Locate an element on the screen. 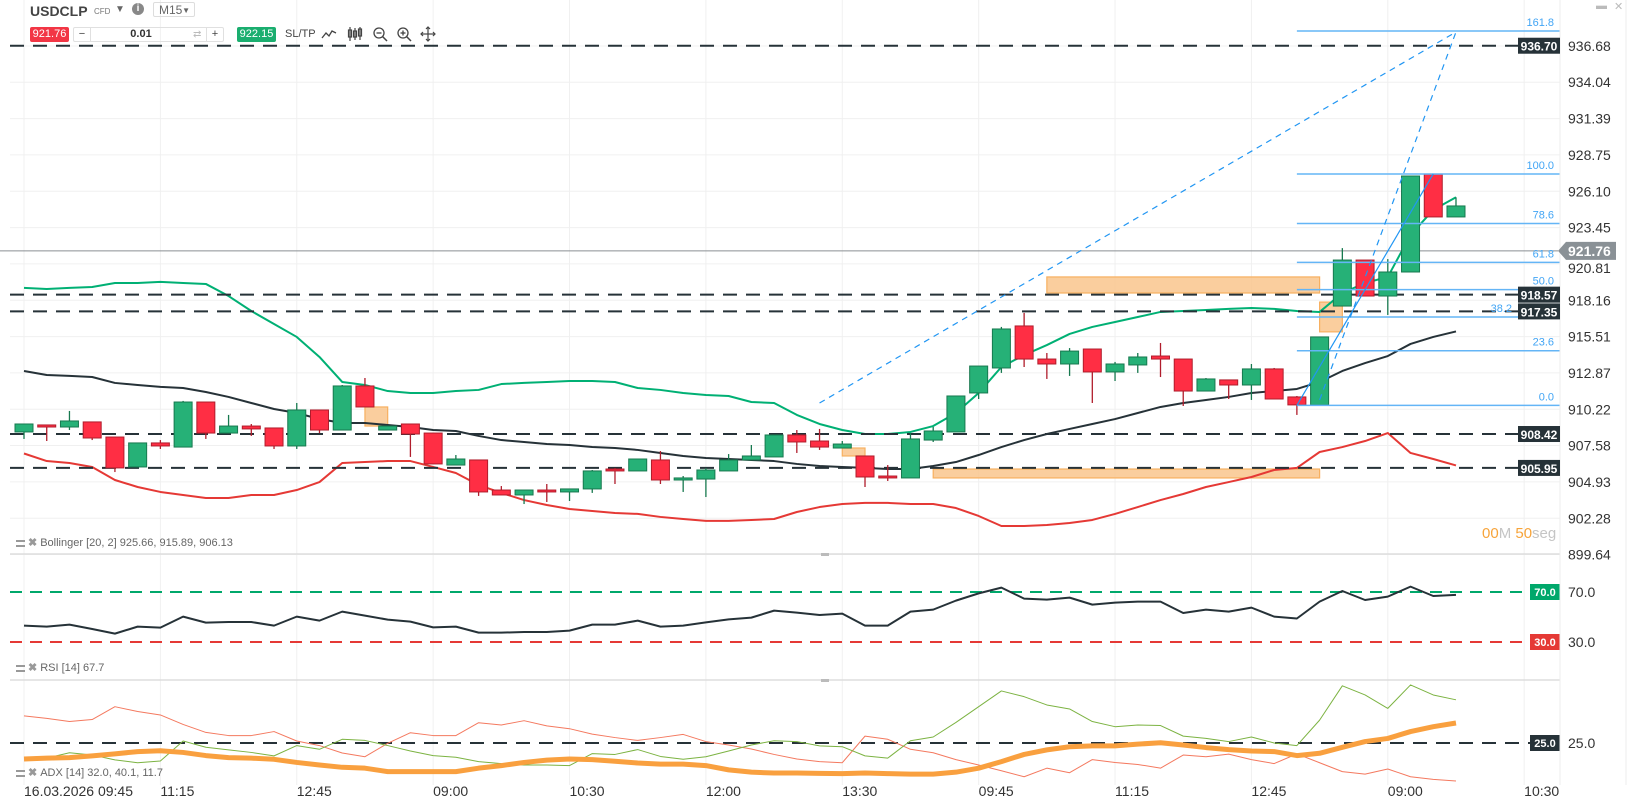 The image size is (1631, 799). price-tick-label: 928.75 is located at coordinates (1589, 155).